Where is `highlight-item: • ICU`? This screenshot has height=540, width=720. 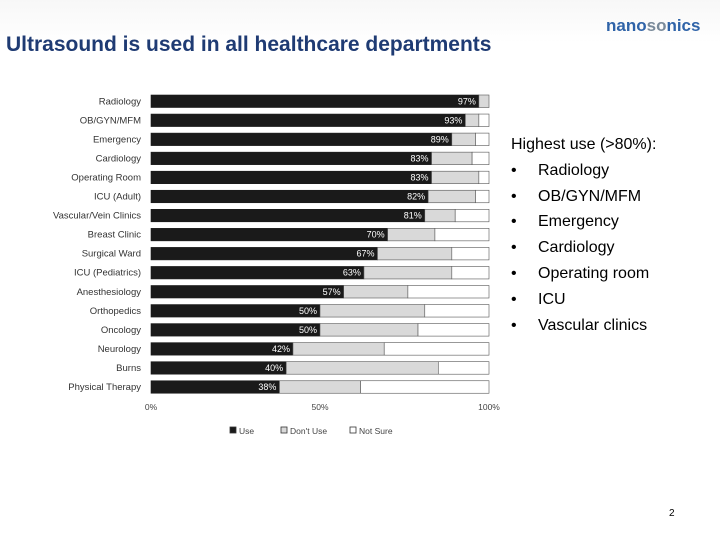
highlight-item: • ICU is located at coordinates (583, 300).